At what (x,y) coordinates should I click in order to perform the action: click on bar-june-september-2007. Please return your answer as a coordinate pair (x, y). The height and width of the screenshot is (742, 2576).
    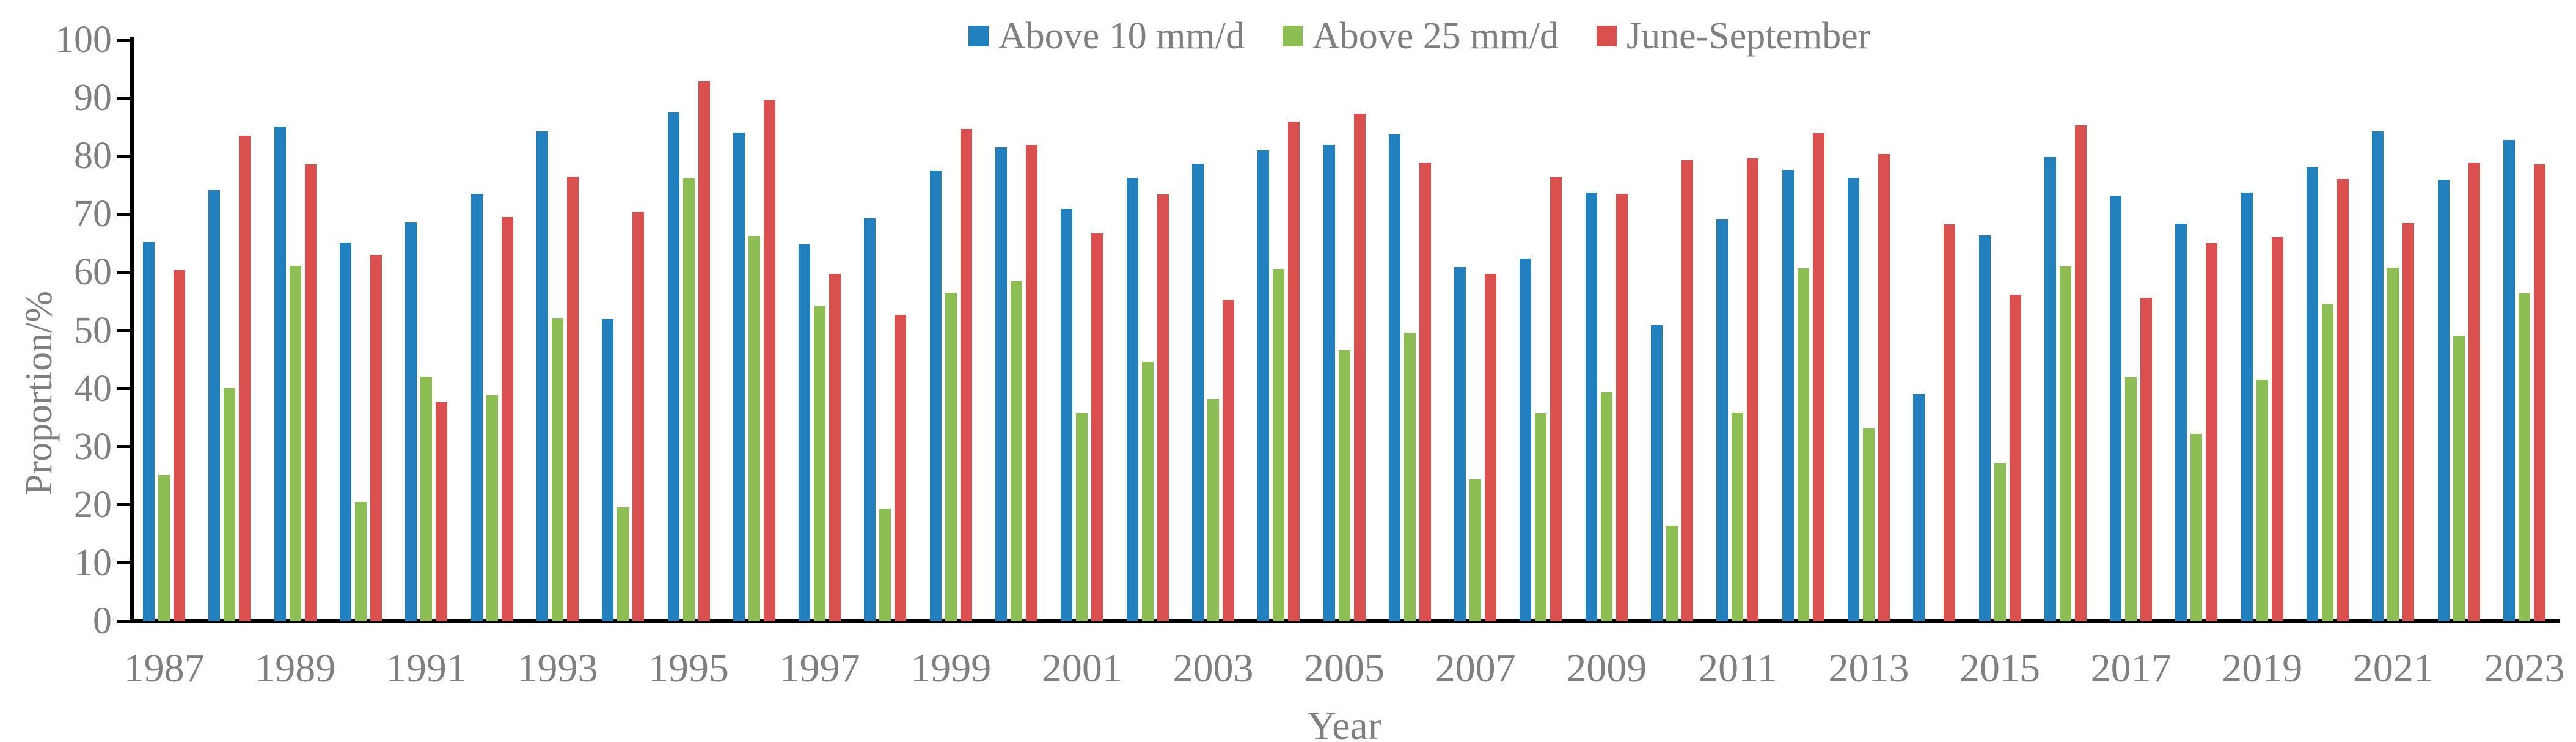
    Looking at the image, I should click on (1491, 447).